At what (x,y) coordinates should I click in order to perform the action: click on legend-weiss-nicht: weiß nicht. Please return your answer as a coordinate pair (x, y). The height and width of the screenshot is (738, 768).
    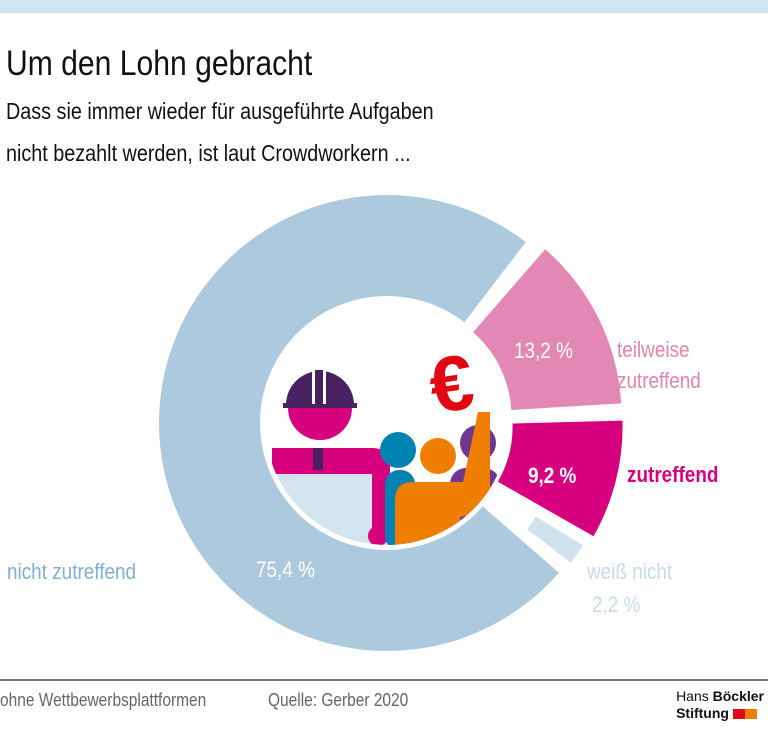
    Looking at the image, I should click on (630, 571).